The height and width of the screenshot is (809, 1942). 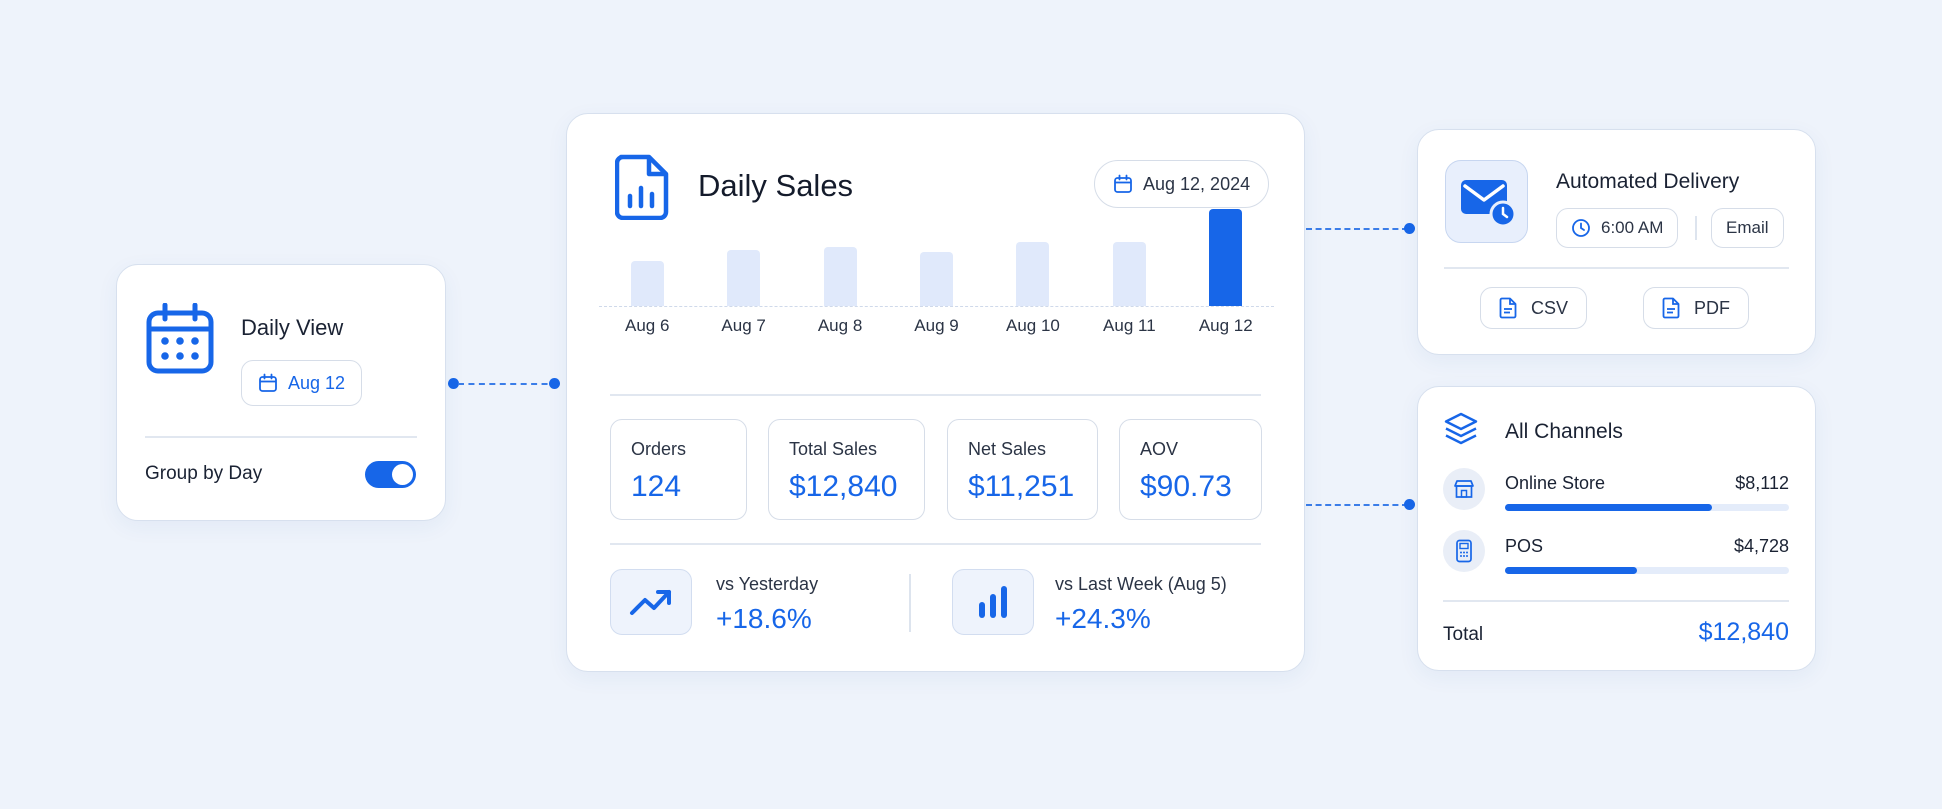 What do you see at coordinates (647, 325) in the screenshot?
I see `chart-x-tick-label: Aug 6` at bounding box center [647, 325].